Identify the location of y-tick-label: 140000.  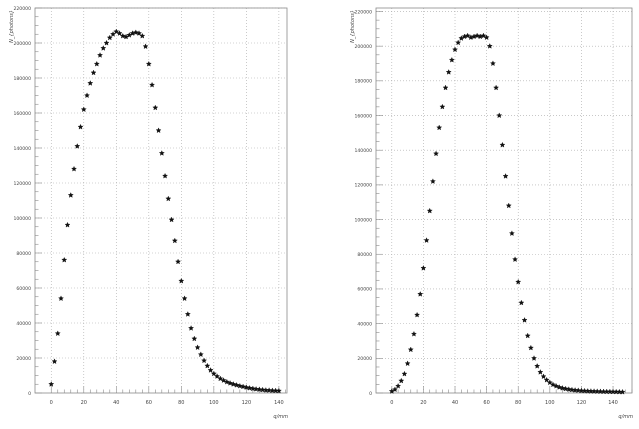
(22, 149).